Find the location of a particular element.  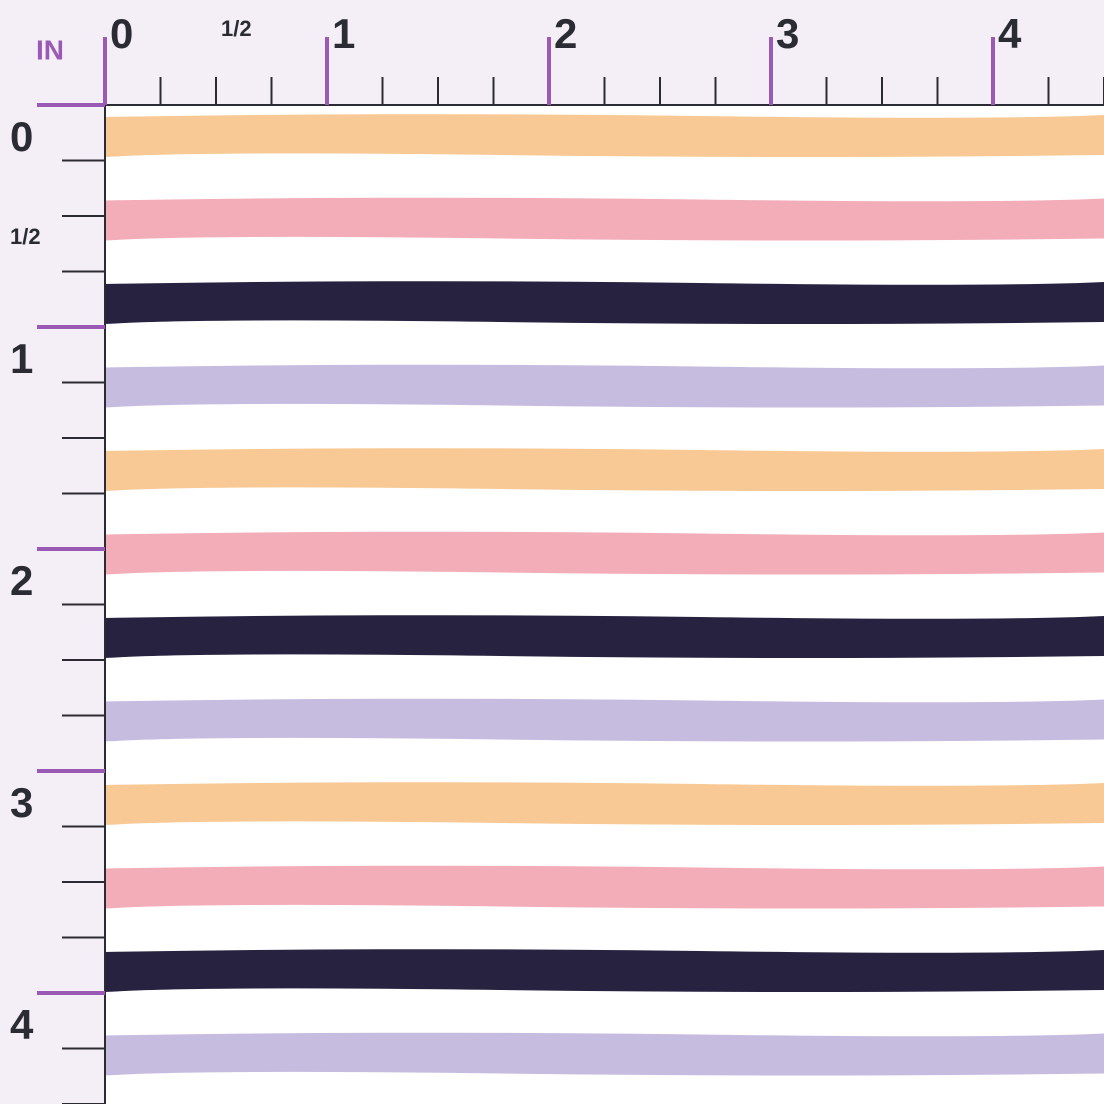

left-ruler-label: 1 is located at coordinates (21, 358).